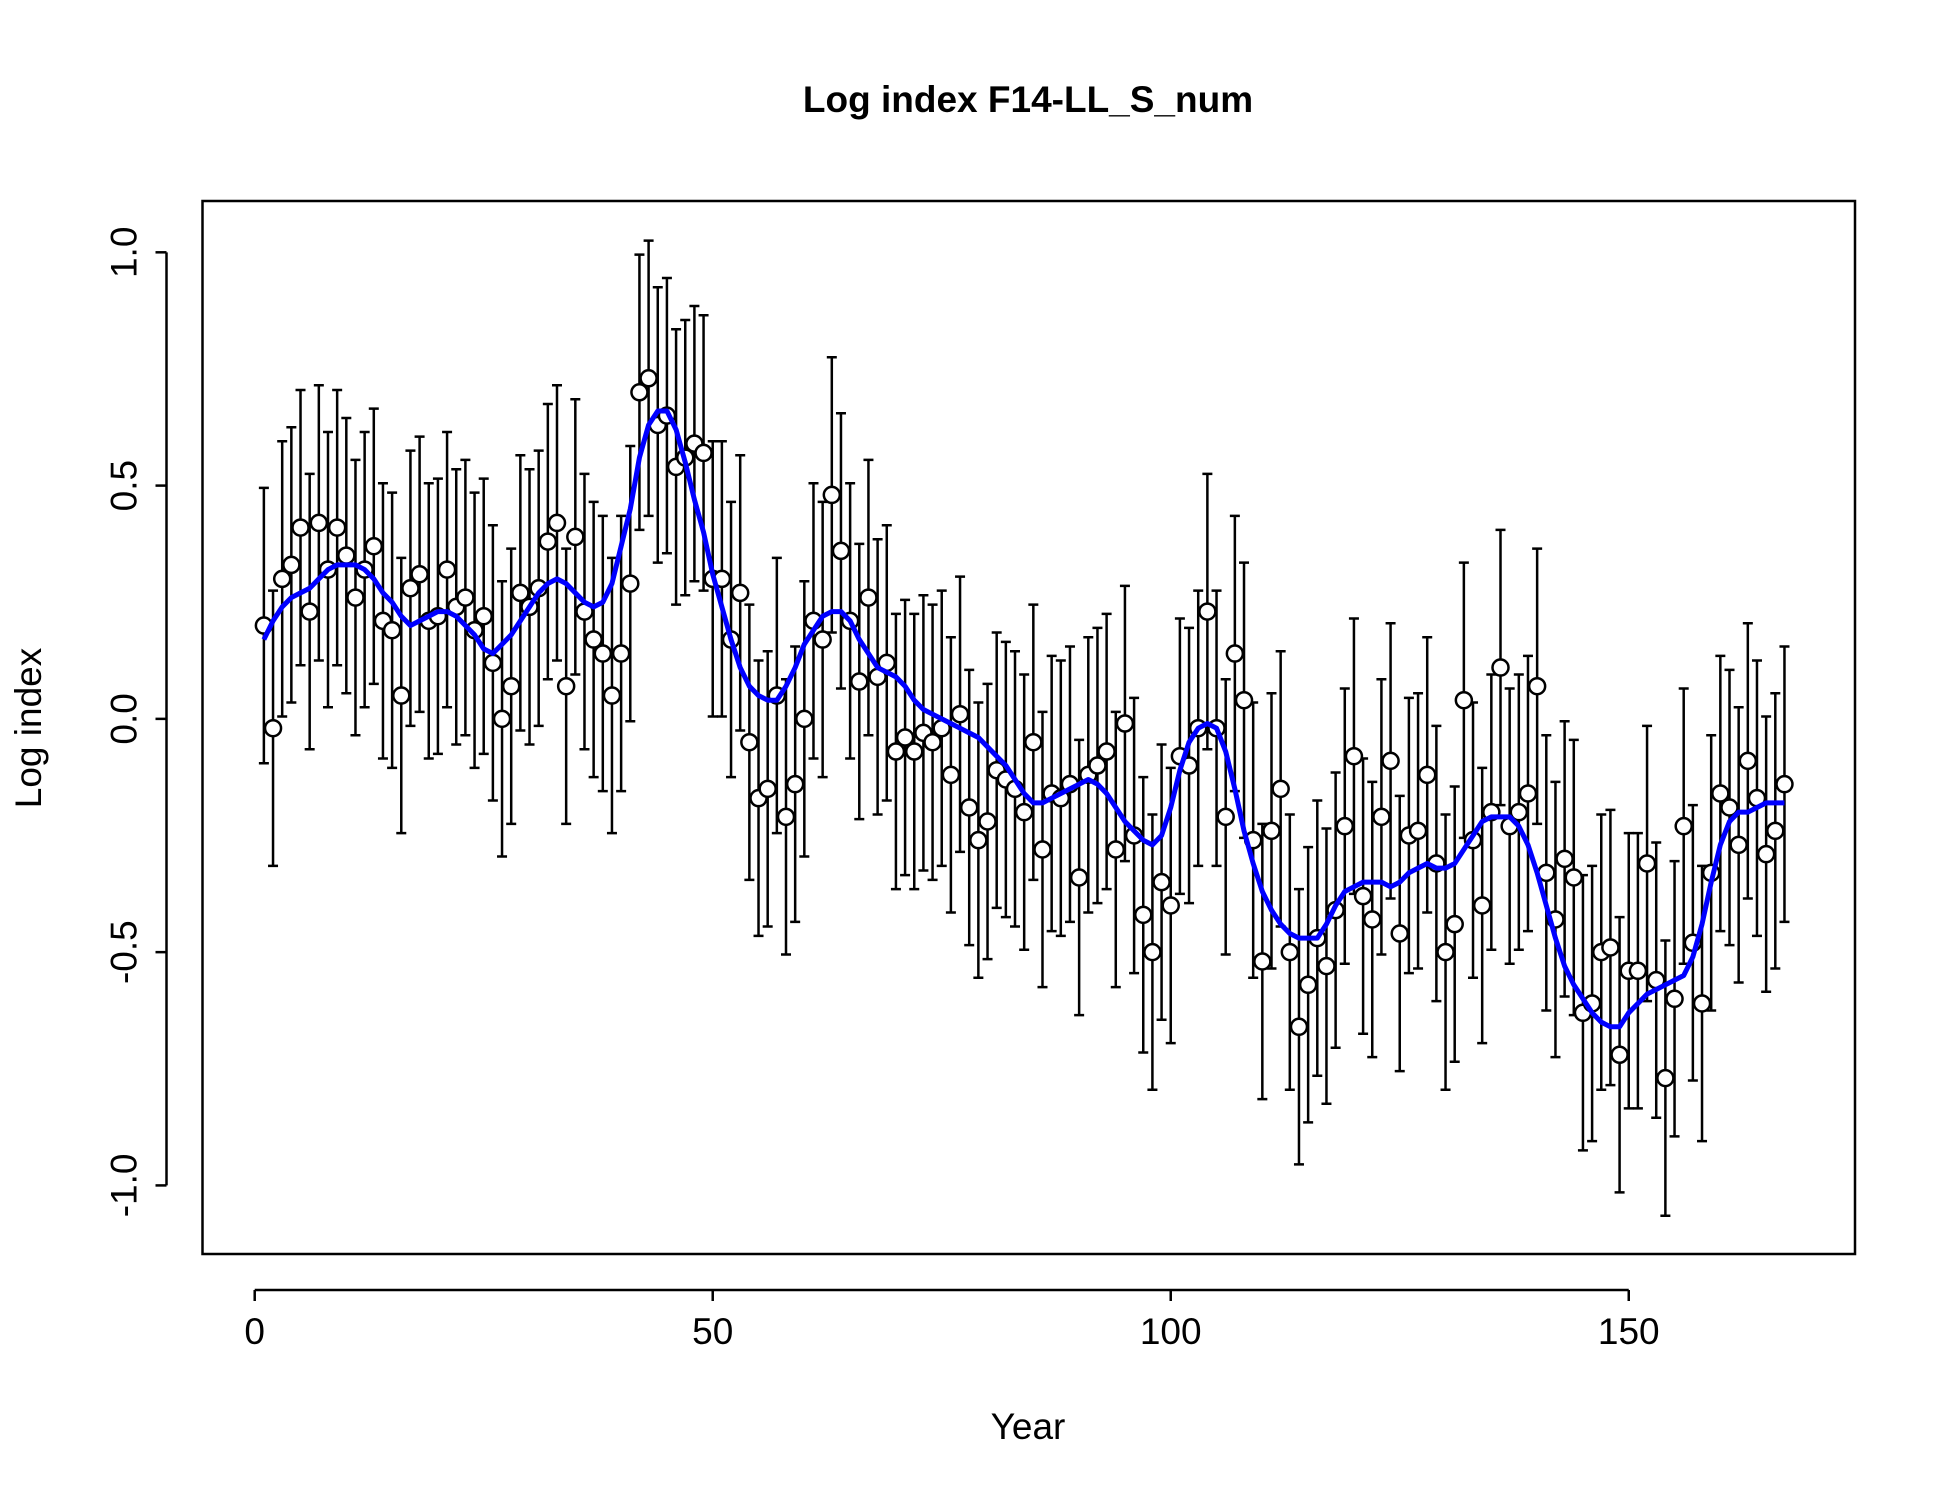 Image resolution: width=1950 pixels, height=1505 pixels. What do you see at coordinates (123, 718) in the screenshot?
I see `y-tick-label: 0.0` at bounding box center [123, 718].